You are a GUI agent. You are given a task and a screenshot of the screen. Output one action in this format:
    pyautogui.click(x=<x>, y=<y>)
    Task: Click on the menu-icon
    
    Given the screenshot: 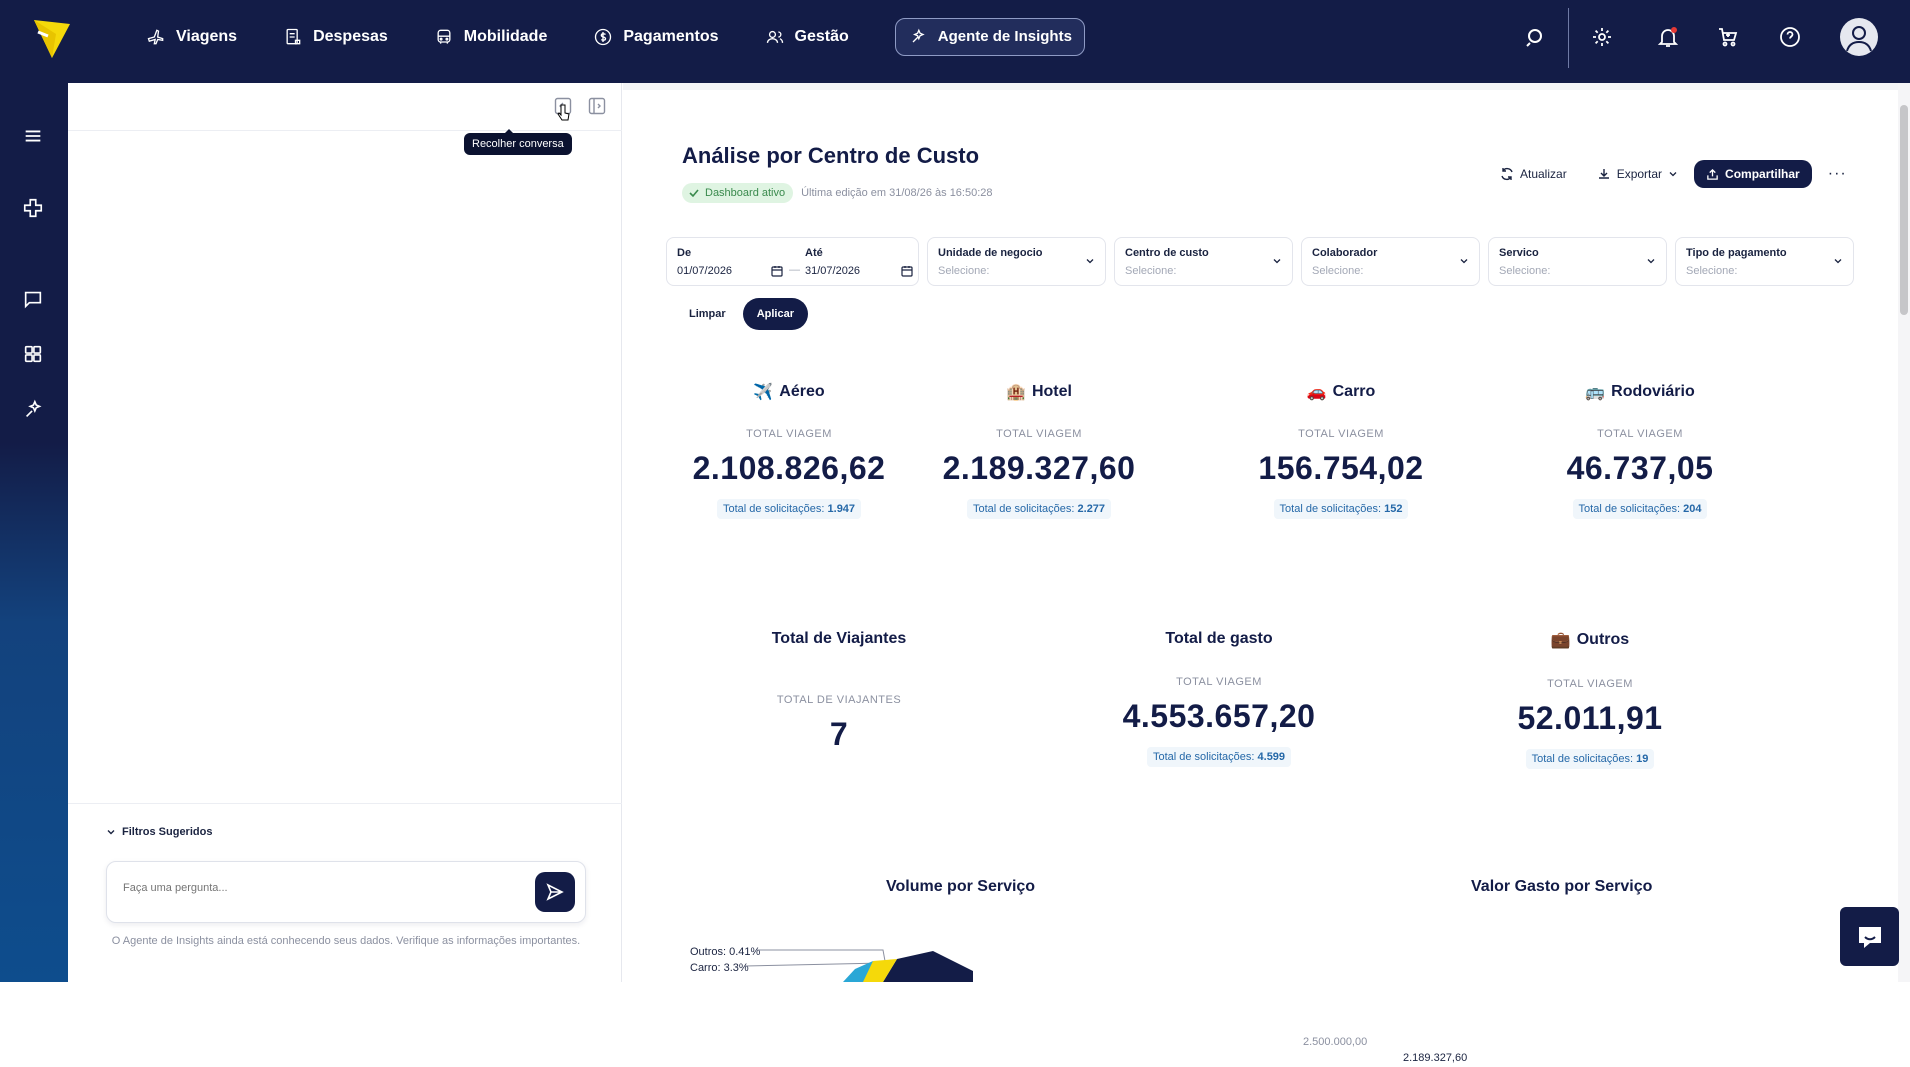 What is the action you would take?
    pyautogui.click(x=33, y=136)
    